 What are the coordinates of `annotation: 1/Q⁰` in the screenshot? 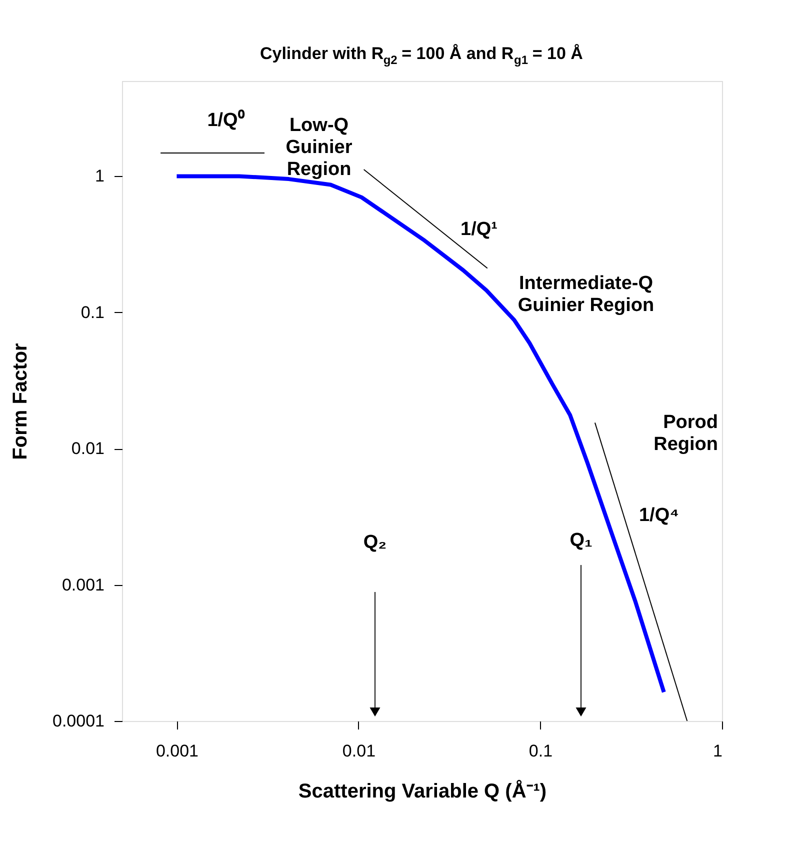 It's located at (226, 120).